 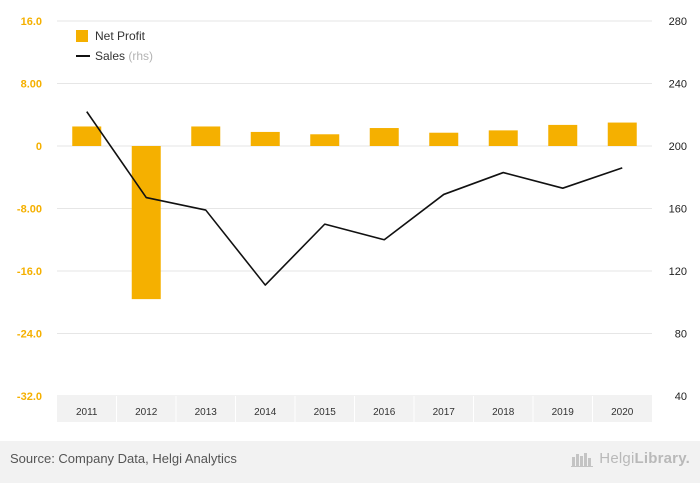 I want to click on x-tick-label: 2011, so click(x=87, y=412).